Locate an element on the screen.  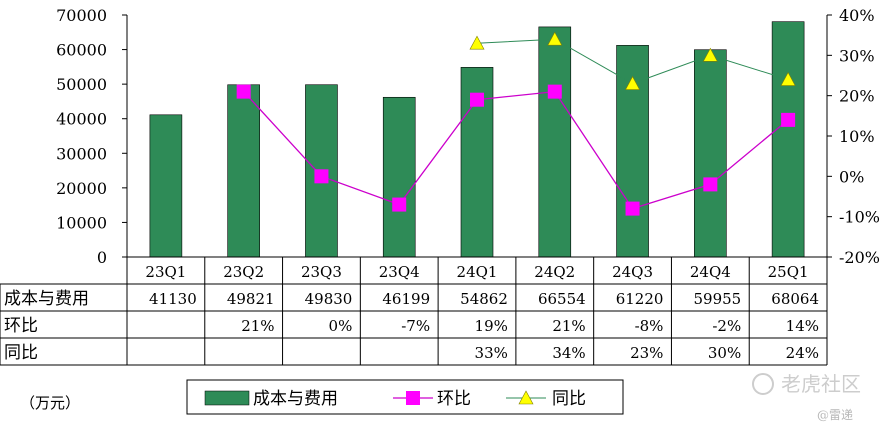
category-label-23Q2: 23Q2 is located at coordinates (243, 272).